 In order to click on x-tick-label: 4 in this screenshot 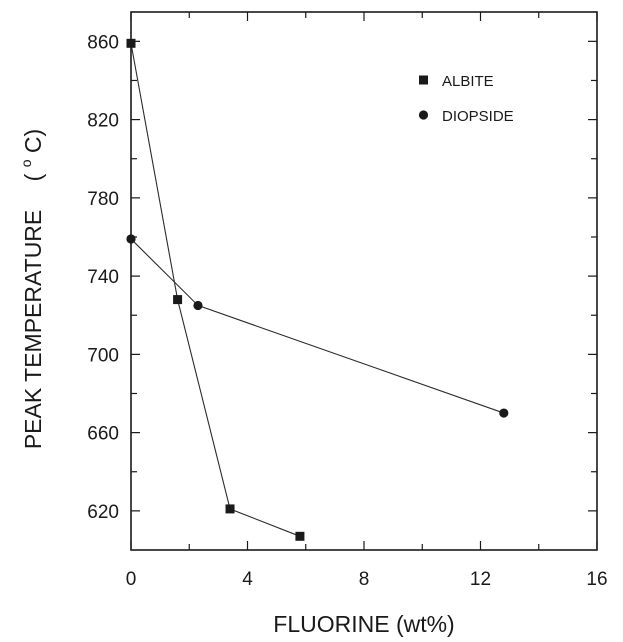, I will do `click(247, 579)`.